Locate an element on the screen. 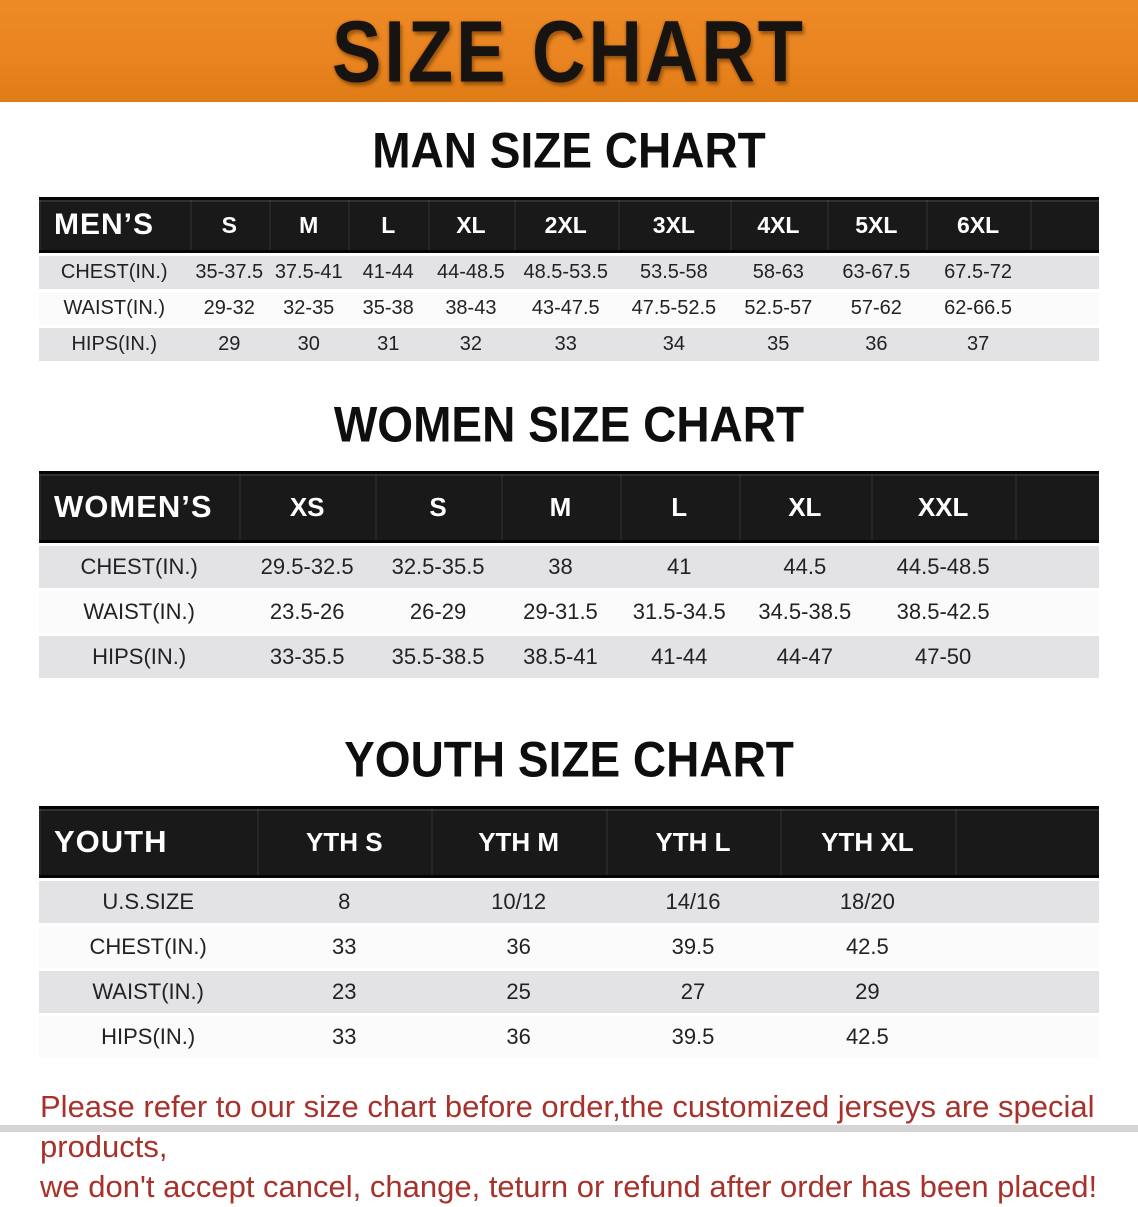 This screenshot has height=1207, width=1138. cell: 38.5-41 is located at coordinates (560, 657).